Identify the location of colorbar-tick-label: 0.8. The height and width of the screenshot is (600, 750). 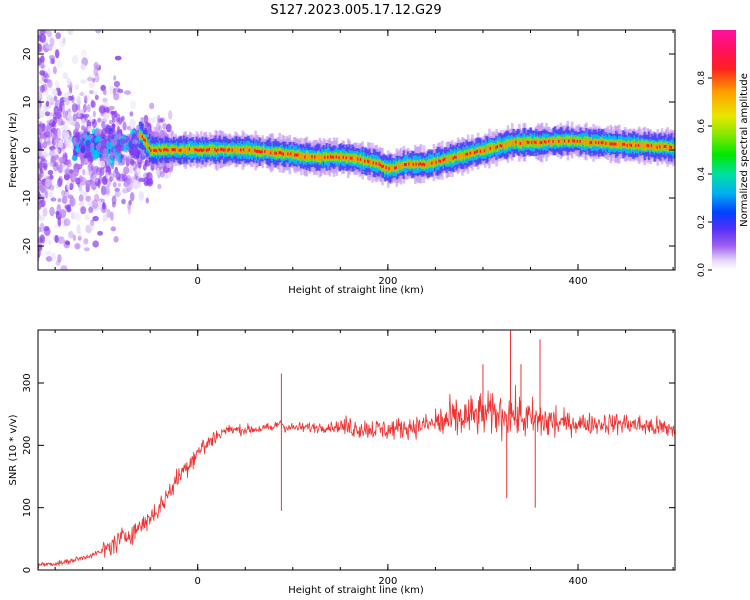
(702, 78).